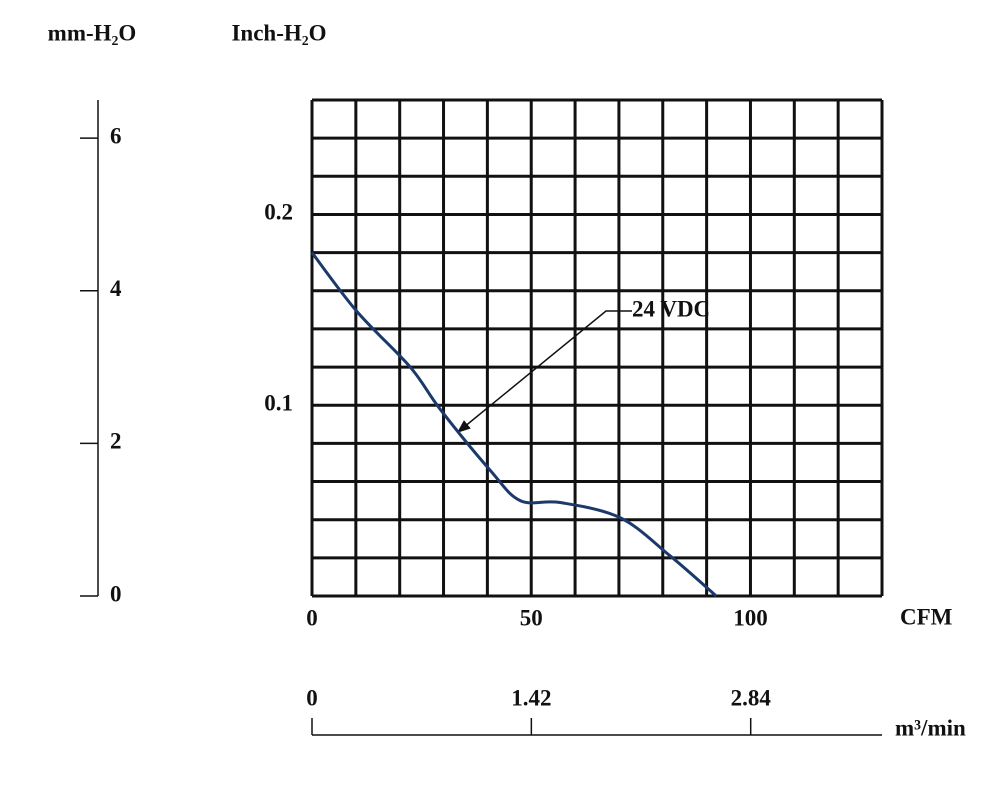  I want to click on x-tick-label: 100, so click(750, 617).